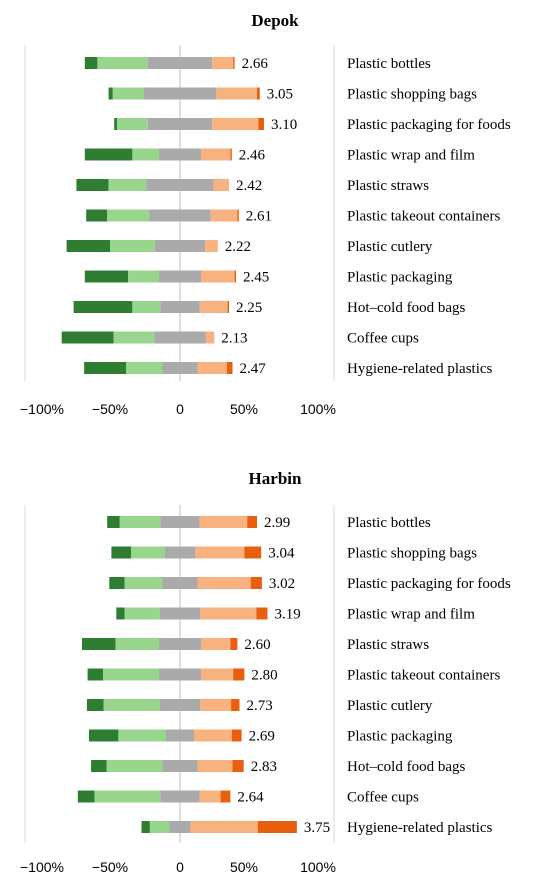 Image resolution: width=550 pixels, height=895 pixels. What do you see at coordinates (277, 523) in the screenshot?
I see `score-label: 2.99` at bounding box center [277, 523].